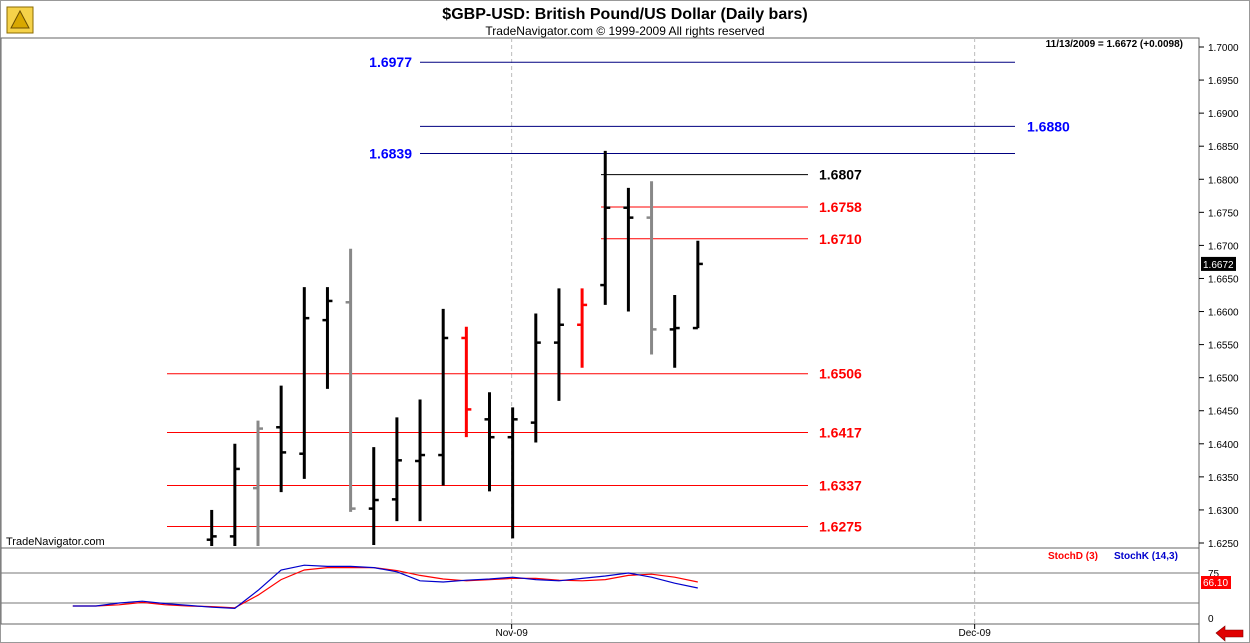 The width and height of the screenshot is (1250, 643). Describe the element at coordinates (1073, 556) in the screenshot. I see `stoch-d-legend: StochD (3)` at that location.